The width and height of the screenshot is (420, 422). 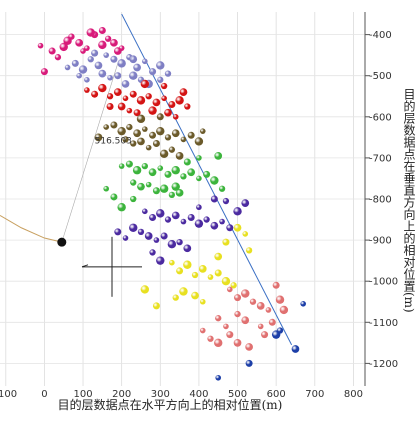 I want to click on curve-line, so click(x=31, y=229).